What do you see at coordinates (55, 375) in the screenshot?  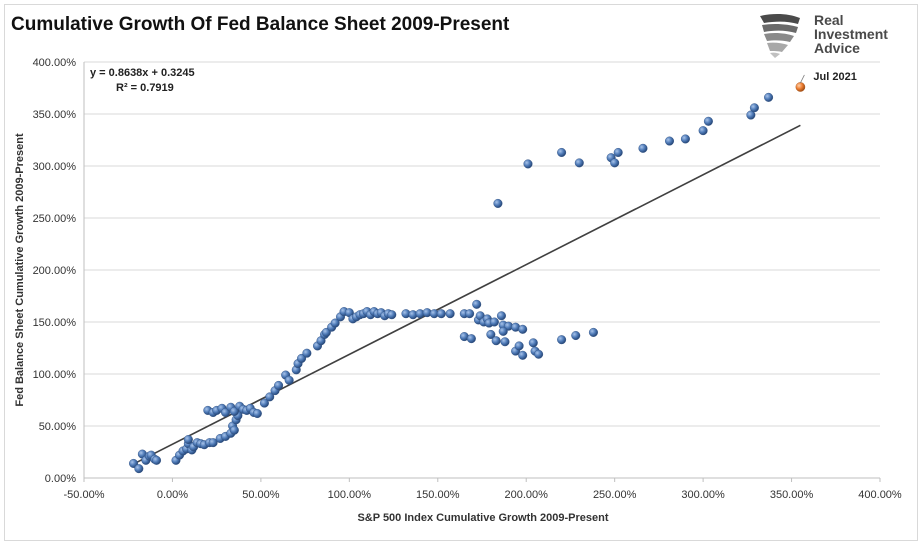 I see `y-tick-label: 100.00%` at bounding box center [55, 375].